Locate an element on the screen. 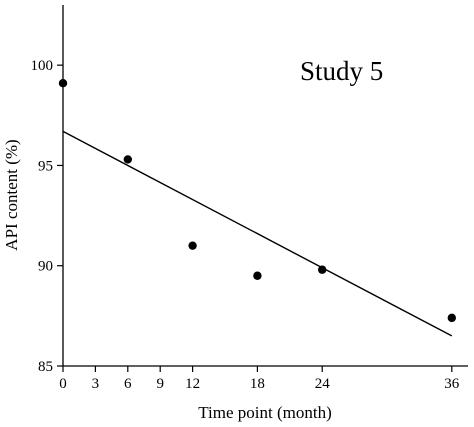  y-tick-label-95: 95 is located at coordinates (45, 166).